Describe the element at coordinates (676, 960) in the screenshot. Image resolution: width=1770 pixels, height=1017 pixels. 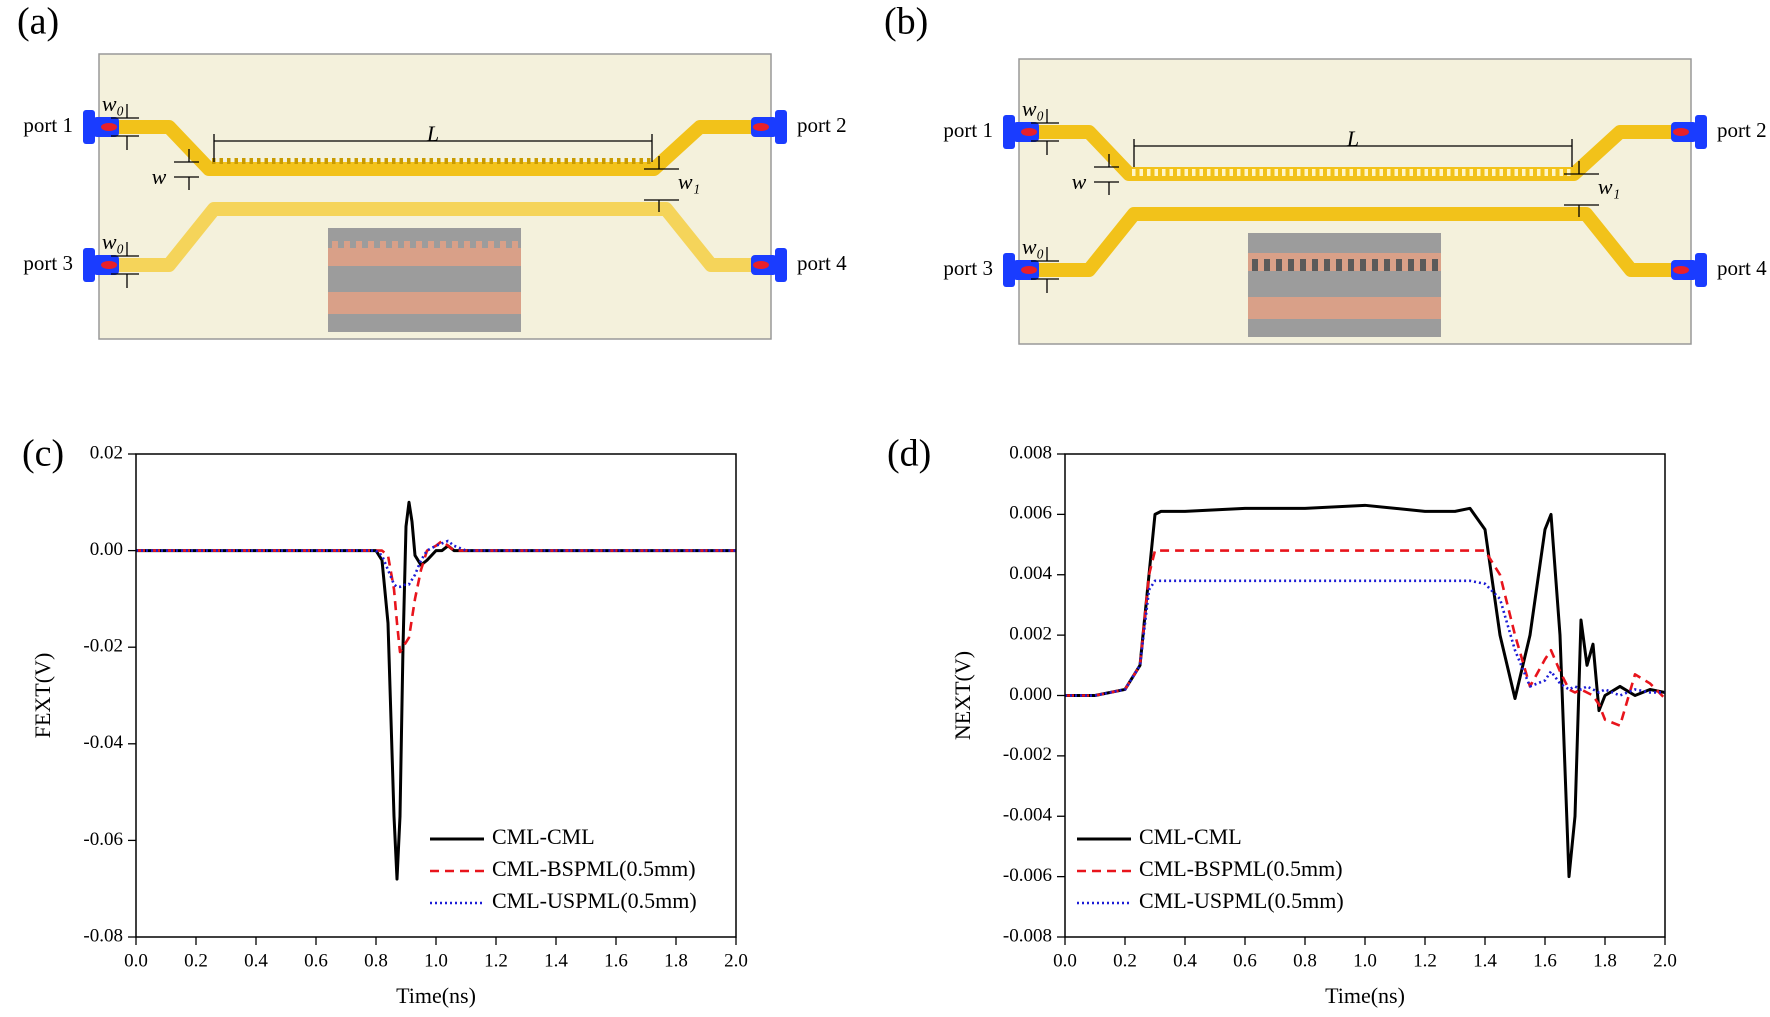
I see `x-tick-label: 1.8` at that location.